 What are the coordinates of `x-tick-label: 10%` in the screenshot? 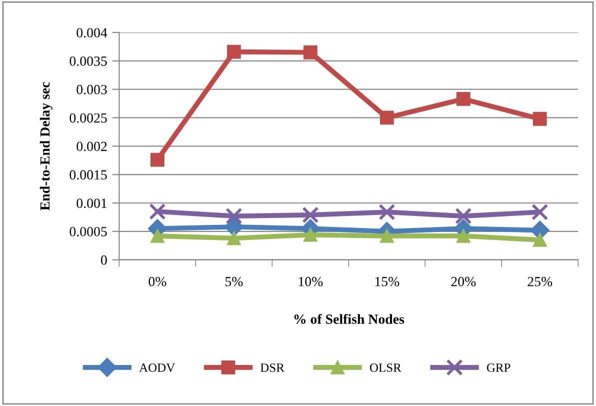 It's located at (310, 281).